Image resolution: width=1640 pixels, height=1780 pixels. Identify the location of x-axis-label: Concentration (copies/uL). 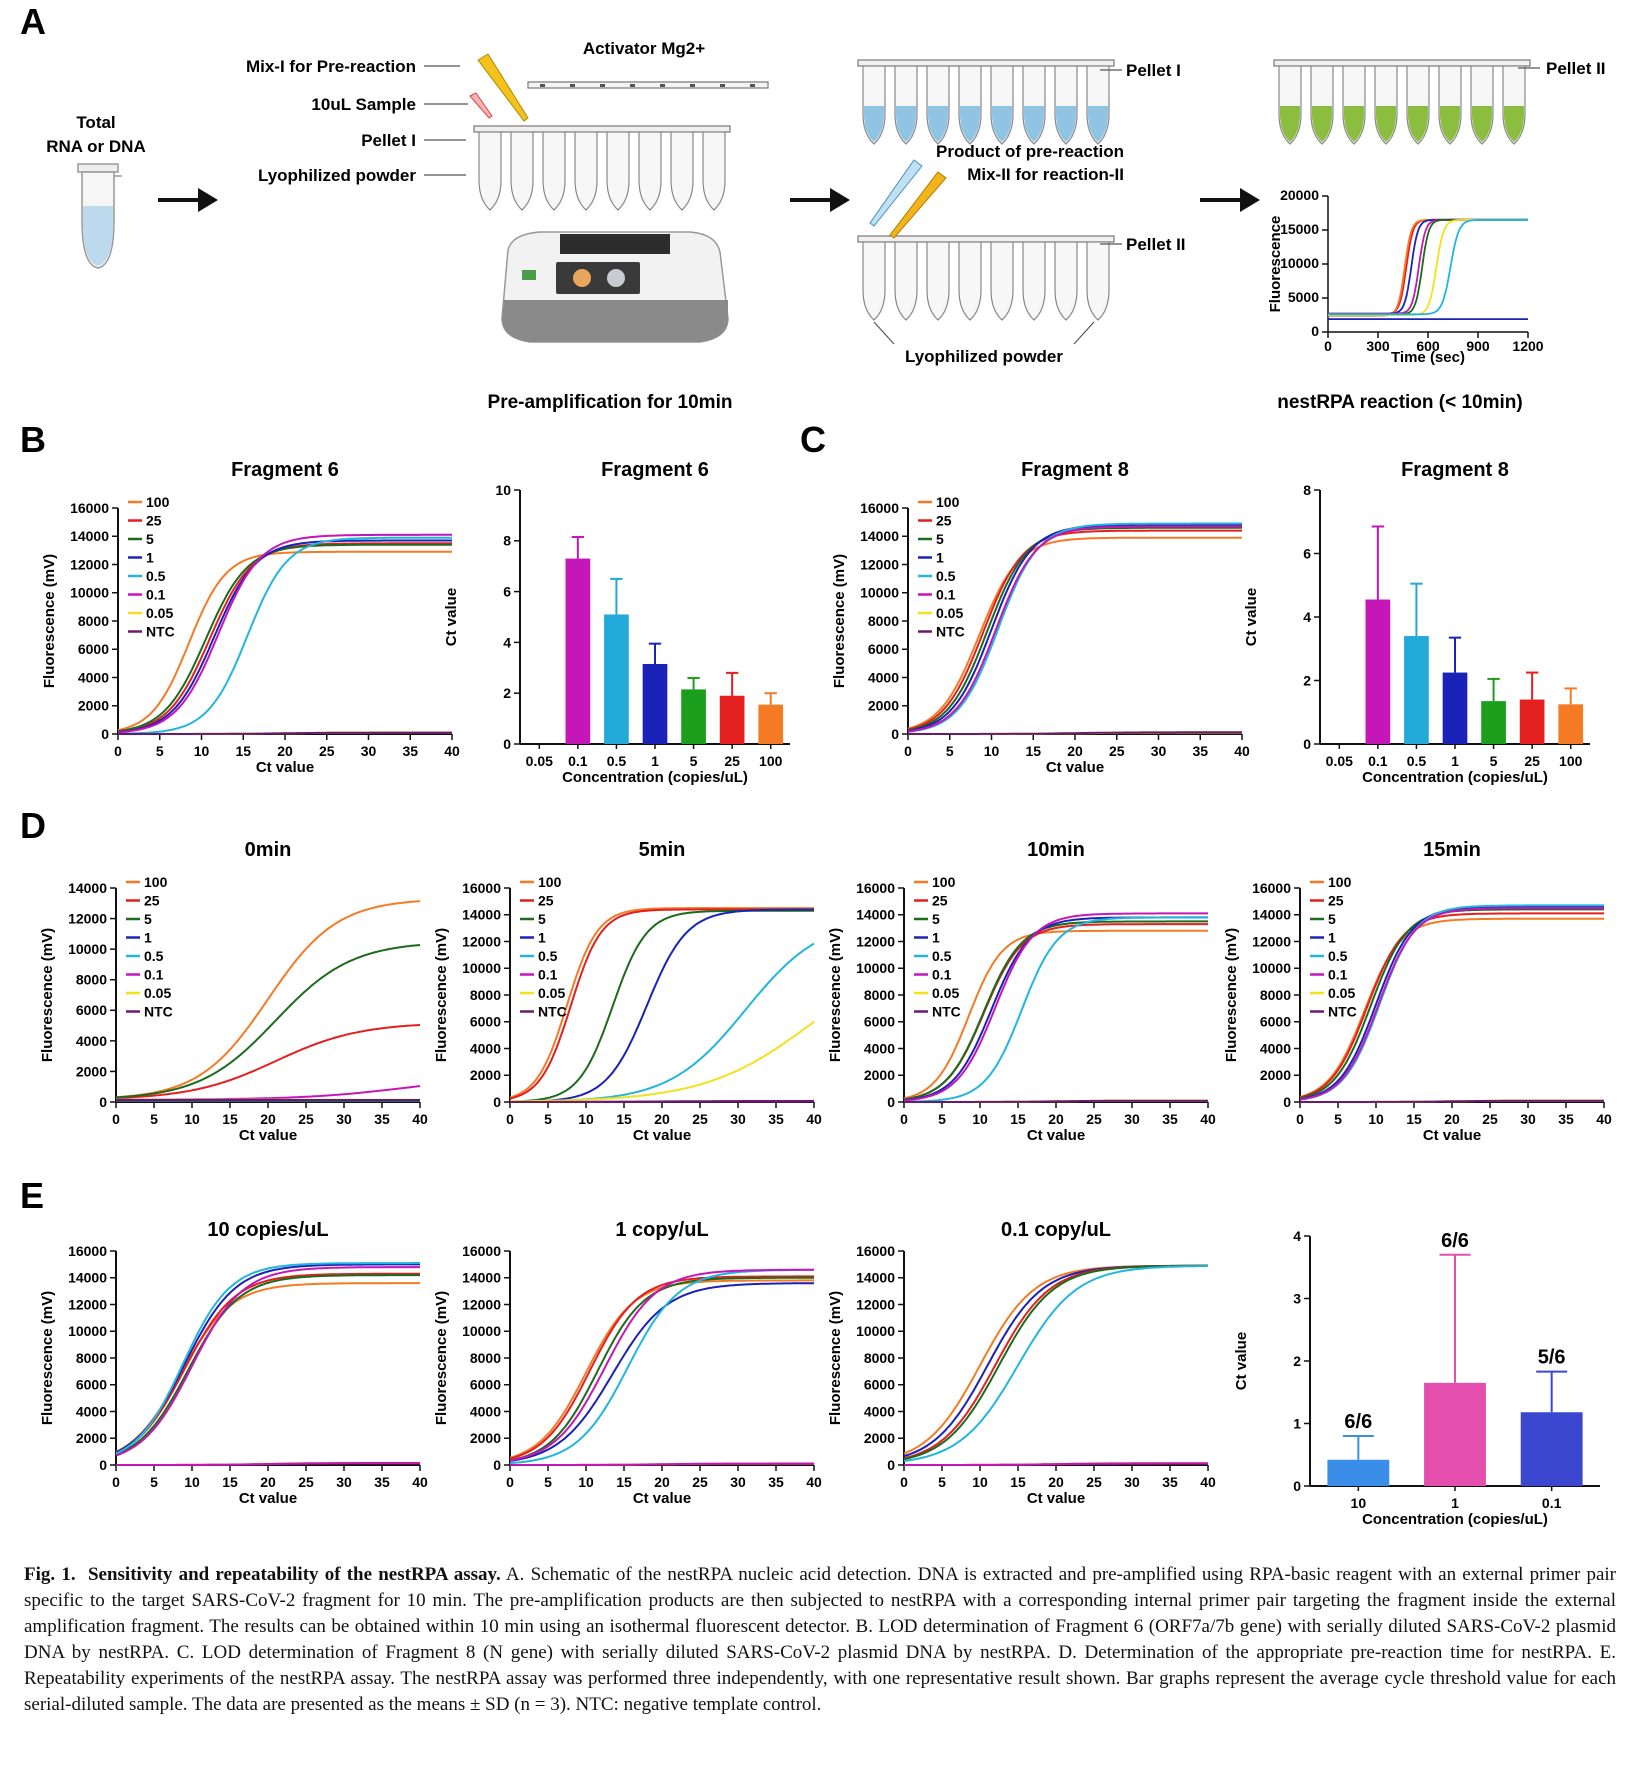
(1455, 777).